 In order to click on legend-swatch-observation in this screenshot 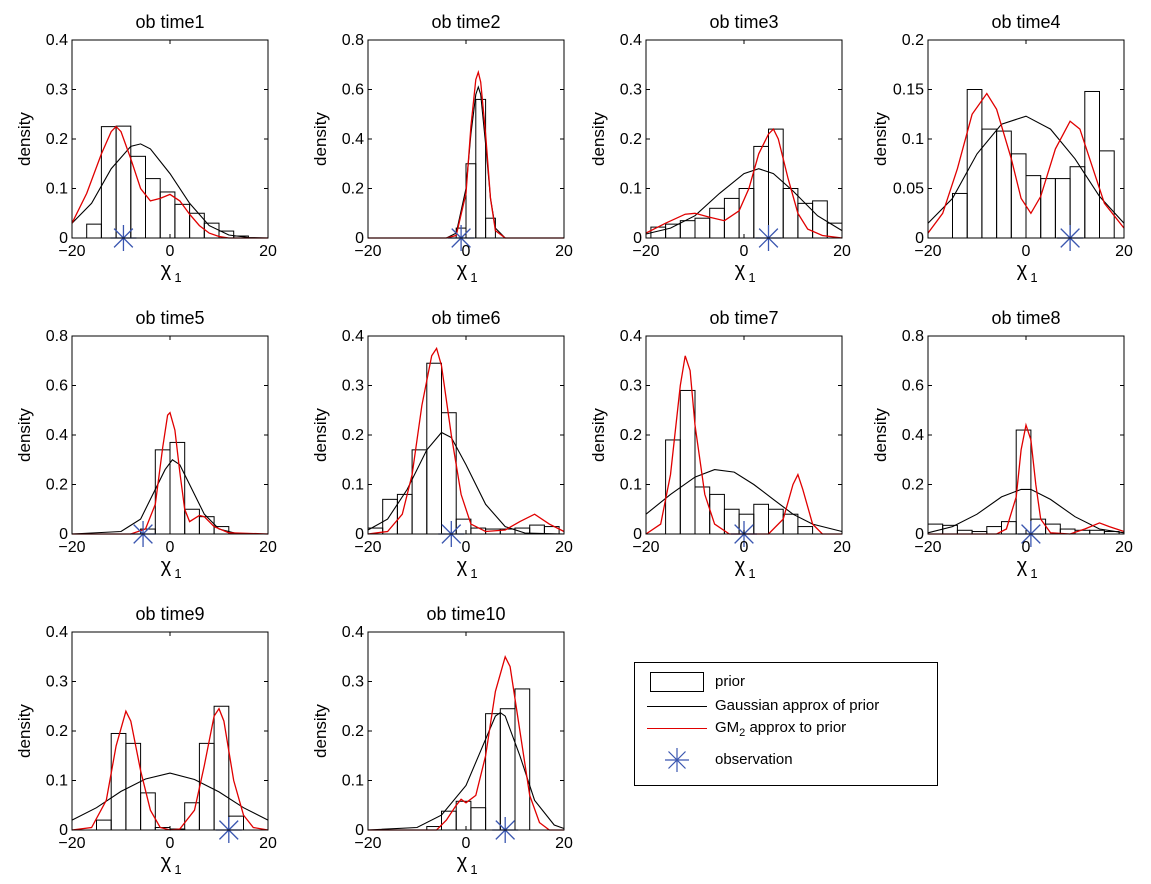, I will do `click(677, 760)`.